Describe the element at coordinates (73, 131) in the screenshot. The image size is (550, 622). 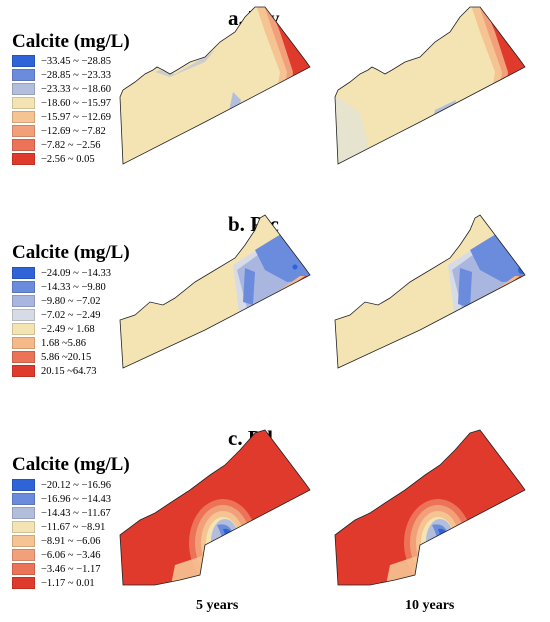
I see `legend-label: −12.69 ~ −7.82` at that location.